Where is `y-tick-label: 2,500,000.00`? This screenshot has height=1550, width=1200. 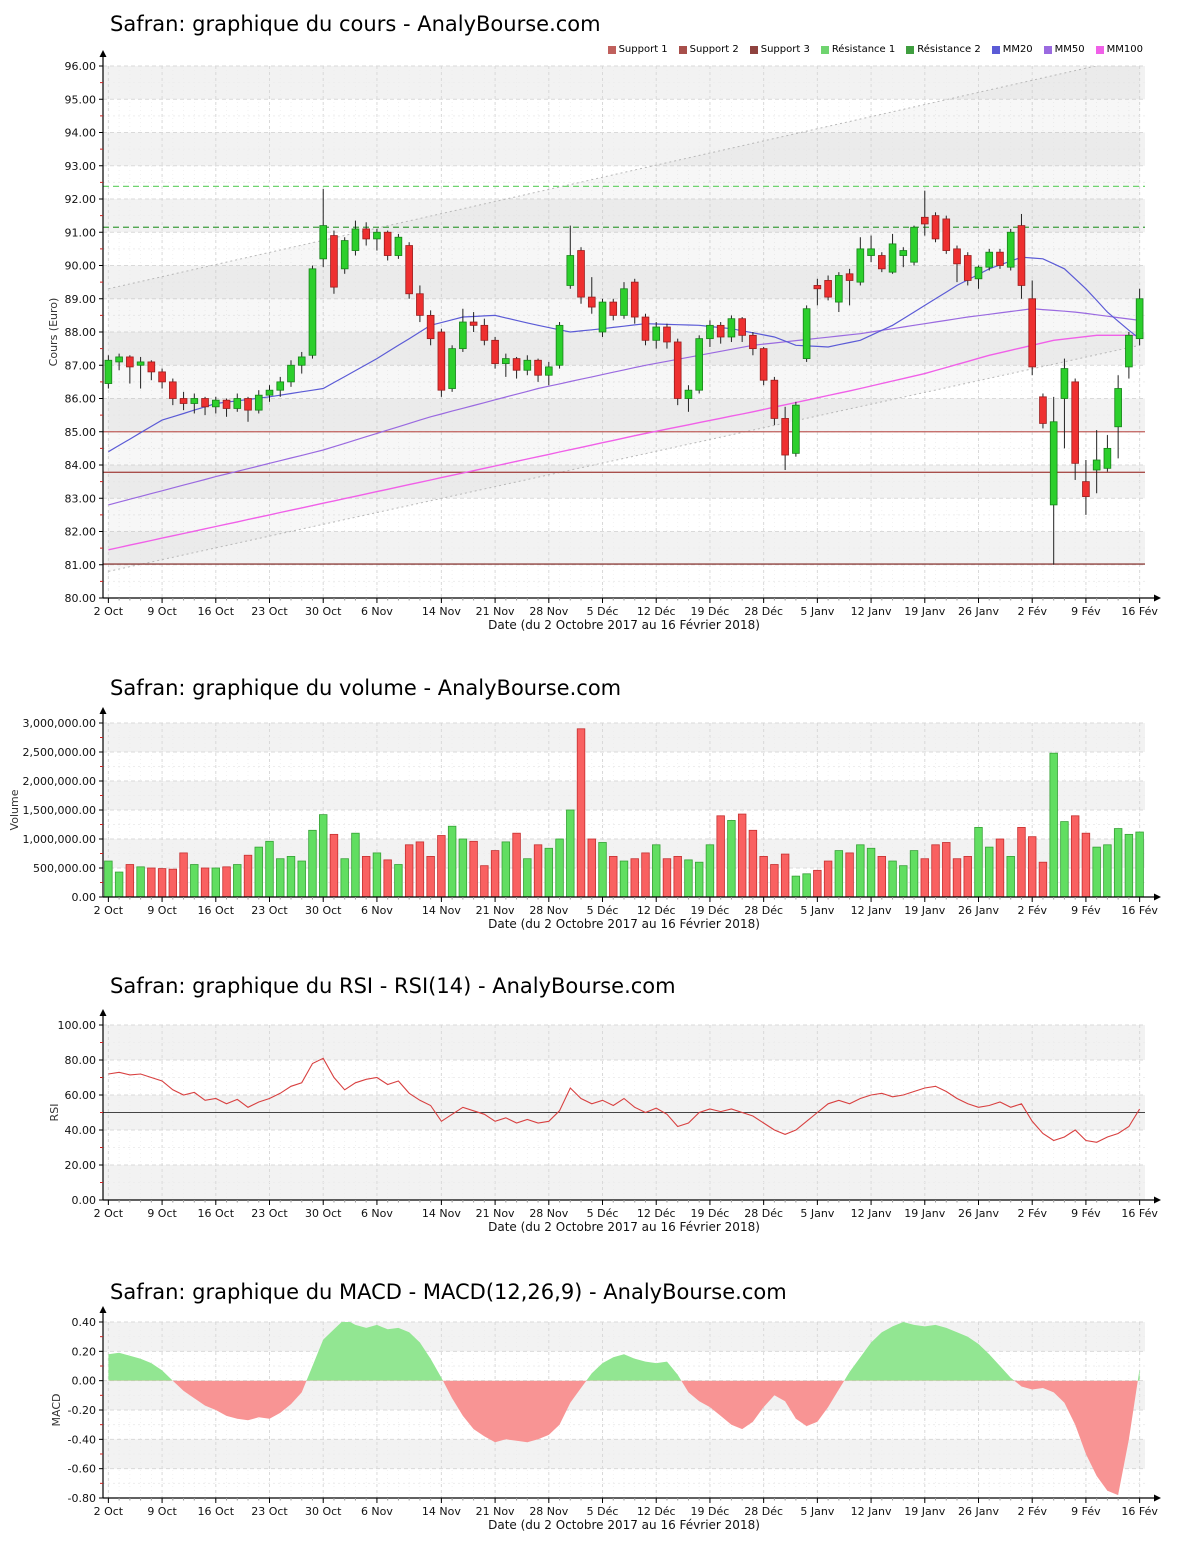
y-tick-label: 2,500,000.00 is located at coordinates (59, 752).